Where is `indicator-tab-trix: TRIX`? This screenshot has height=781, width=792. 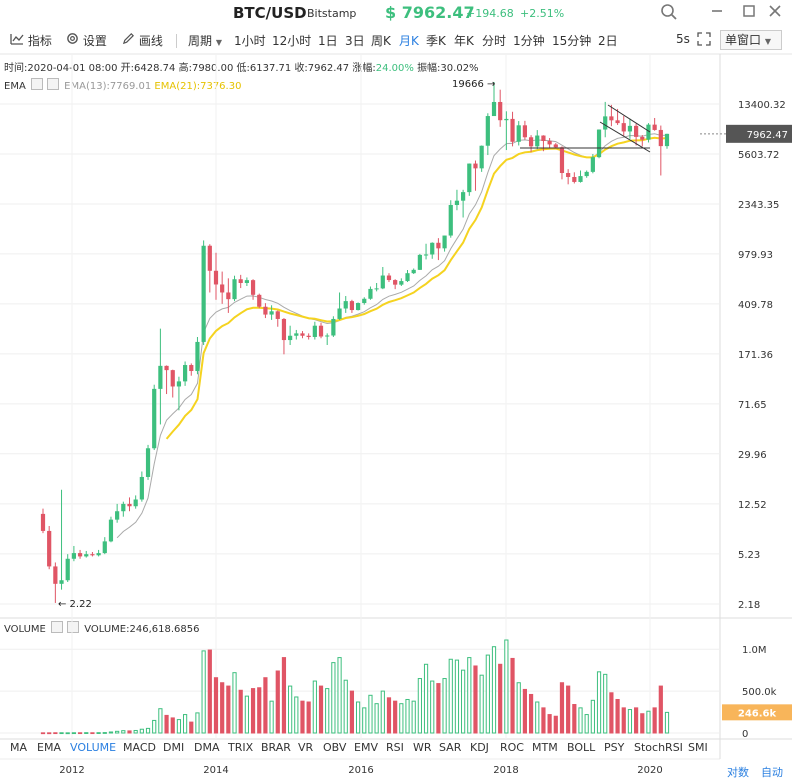 indicator-tab-trix: TRIX is located at coordinates (241, 747).